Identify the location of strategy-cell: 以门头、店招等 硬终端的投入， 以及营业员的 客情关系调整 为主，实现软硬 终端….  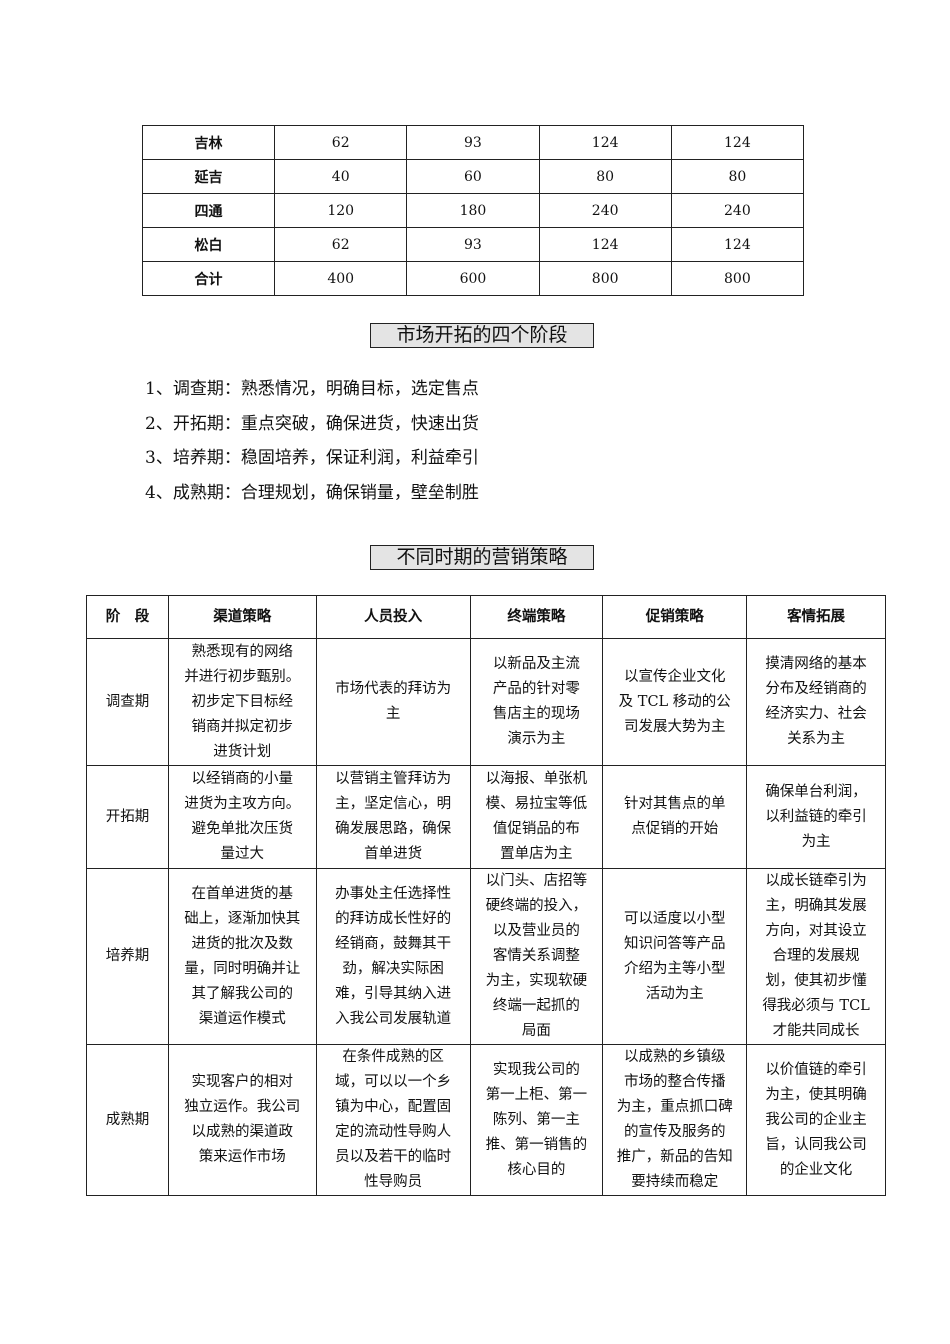
(536, 956).